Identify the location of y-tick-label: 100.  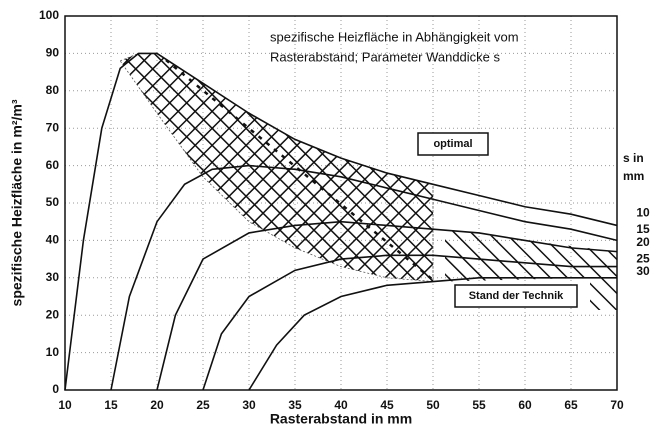
(49, 15).